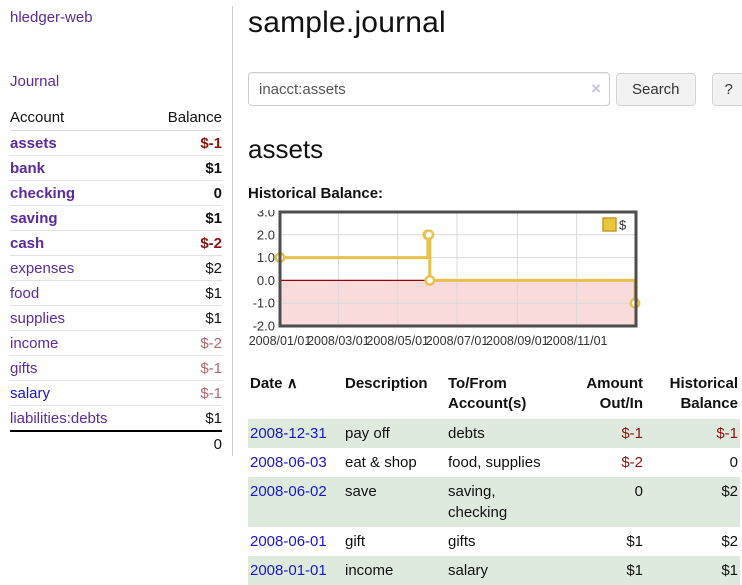  I want to click on transaction-description: income, so click(369, 570).